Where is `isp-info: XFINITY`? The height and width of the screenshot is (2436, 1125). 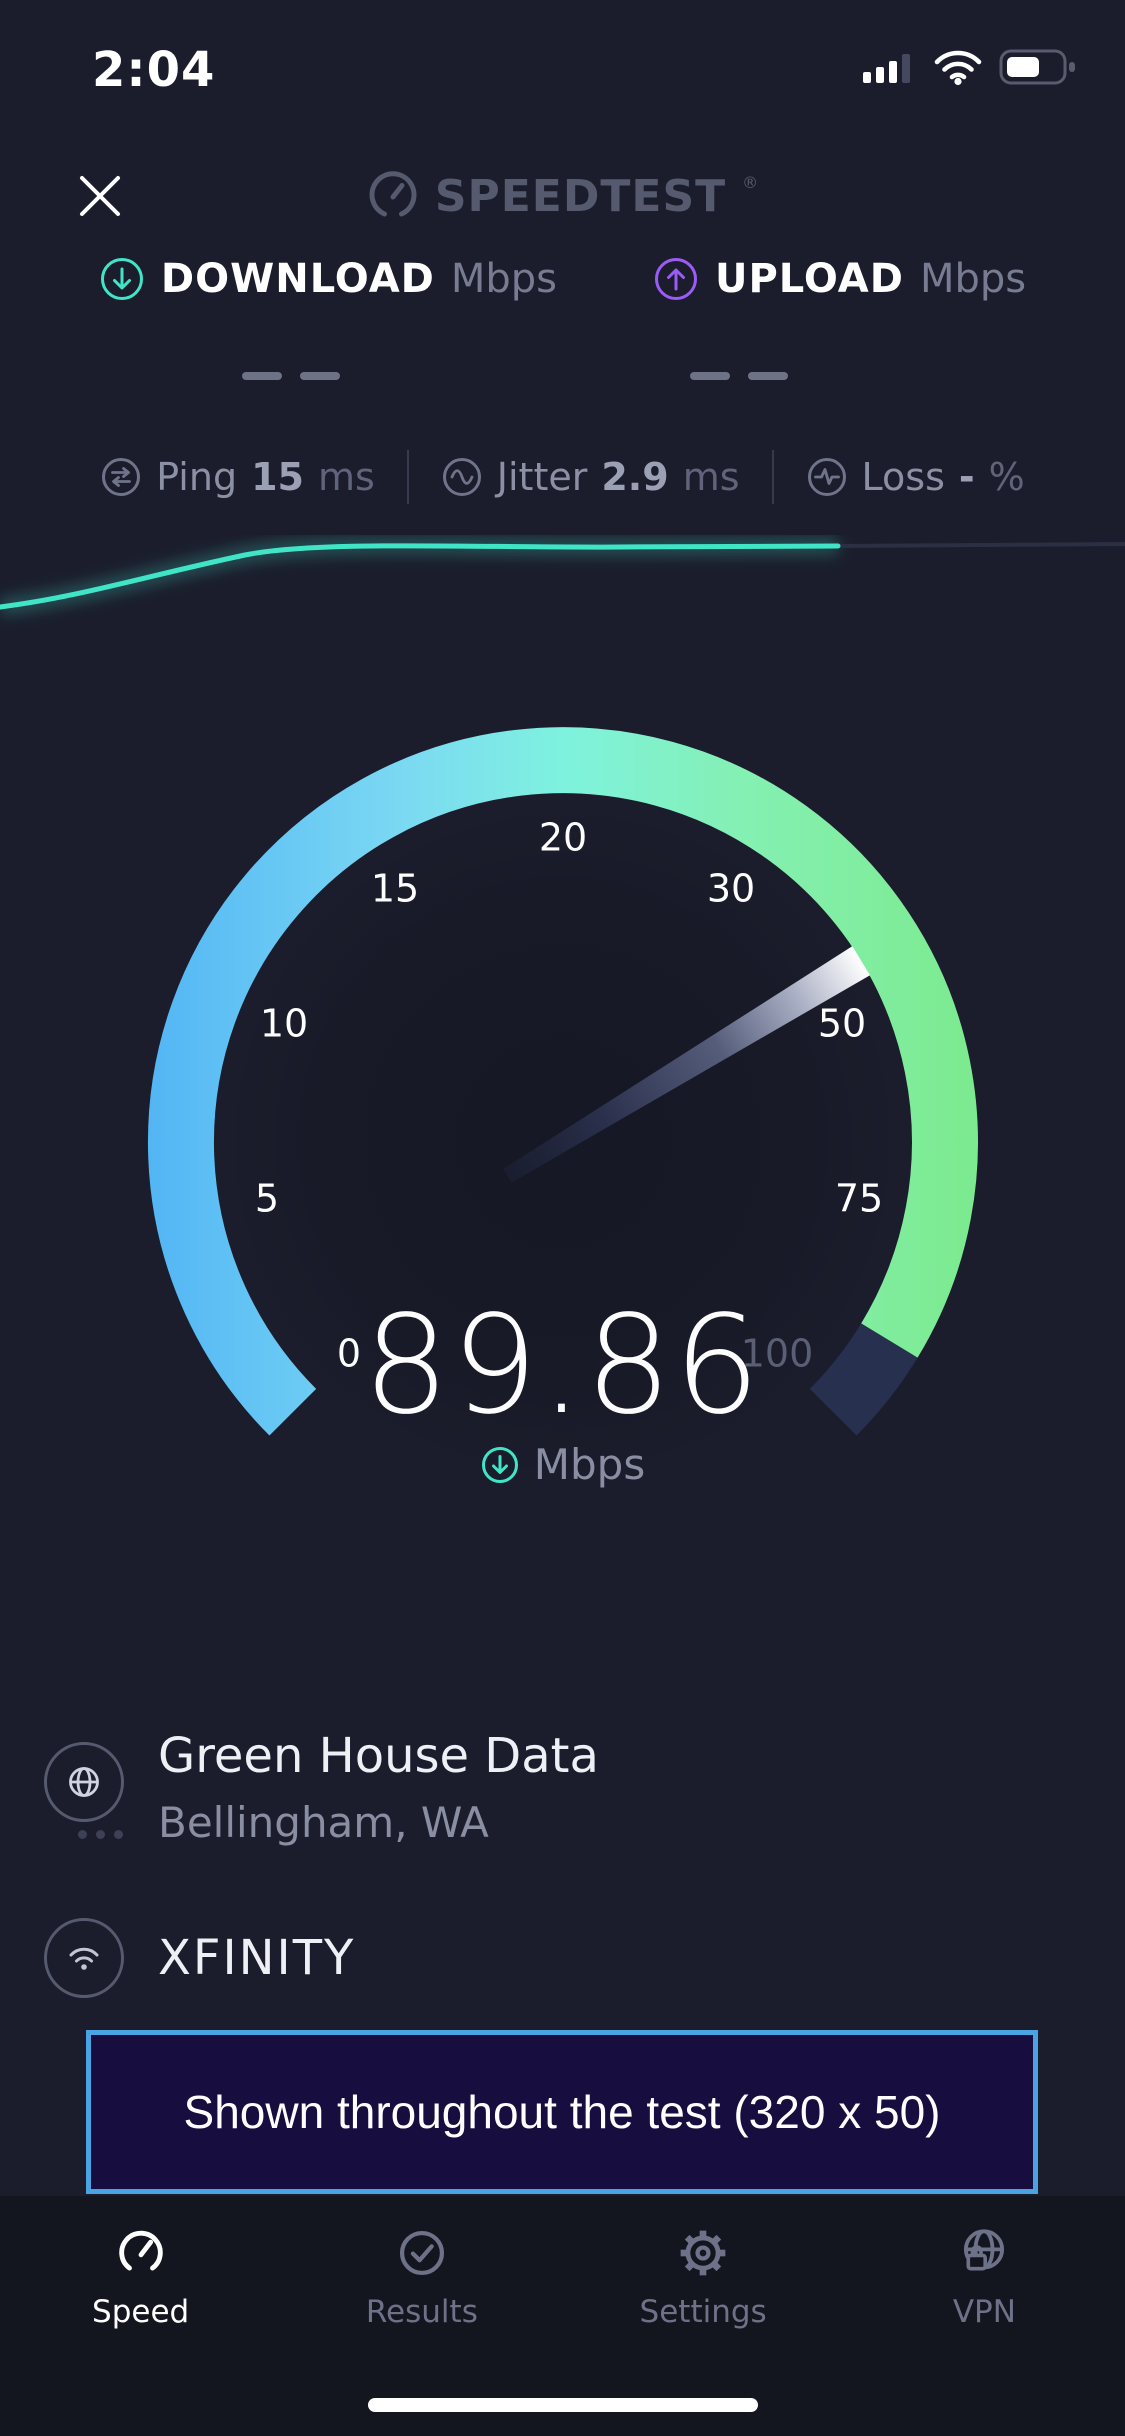 isp-info: XFINITY is located at coordinates (199, 1958).